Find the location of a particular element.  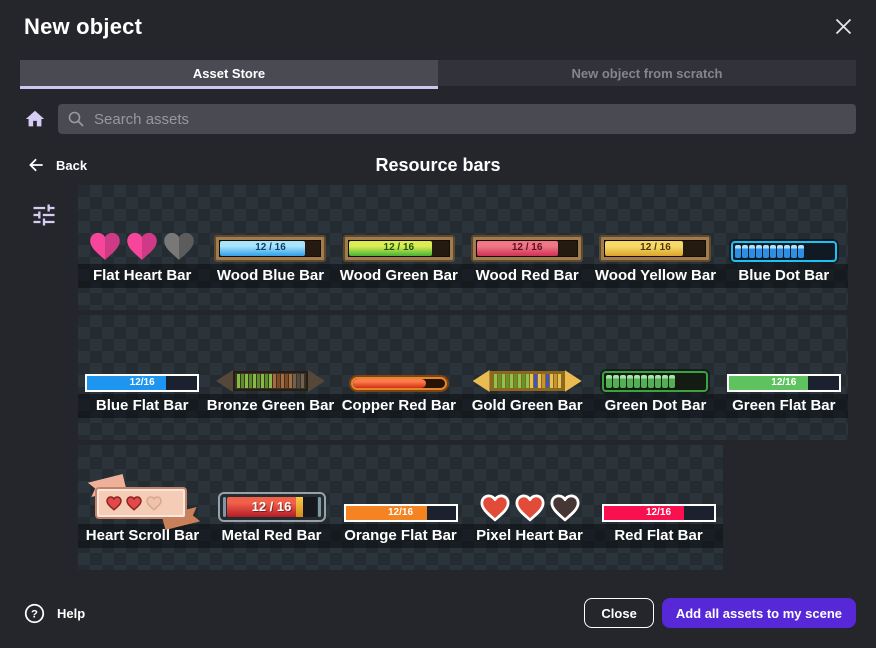

filter-icon is located at coordinates (44, 217).